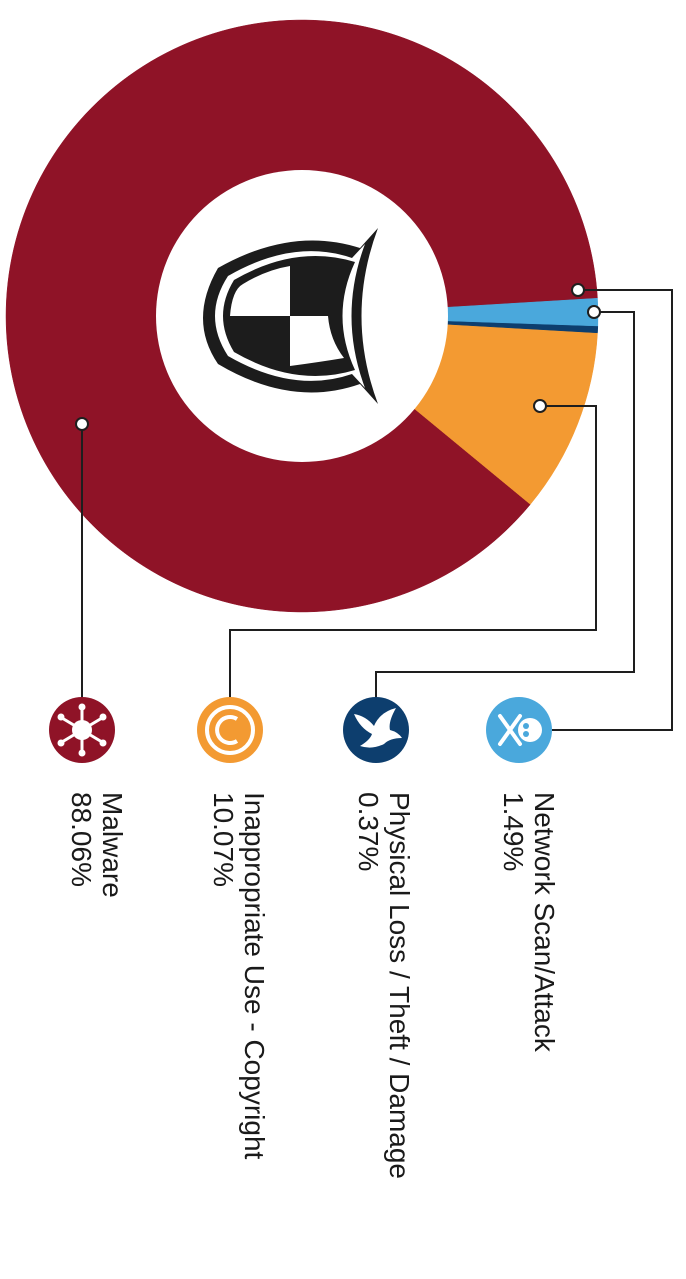 This screenshot has width=686, height=1279. Describe the element at coordinates (112, 845) in the screenshot. I see `legend-name-malware: Malware` at that location.